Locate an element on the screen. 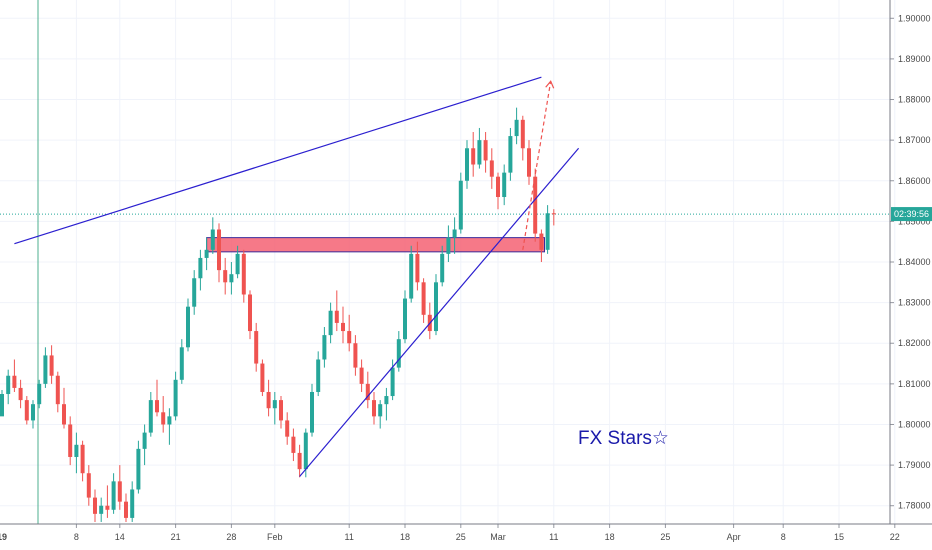 The height and width of the screenshot is (550, 932). support-zone-rect is located at coordinates (375, 245).